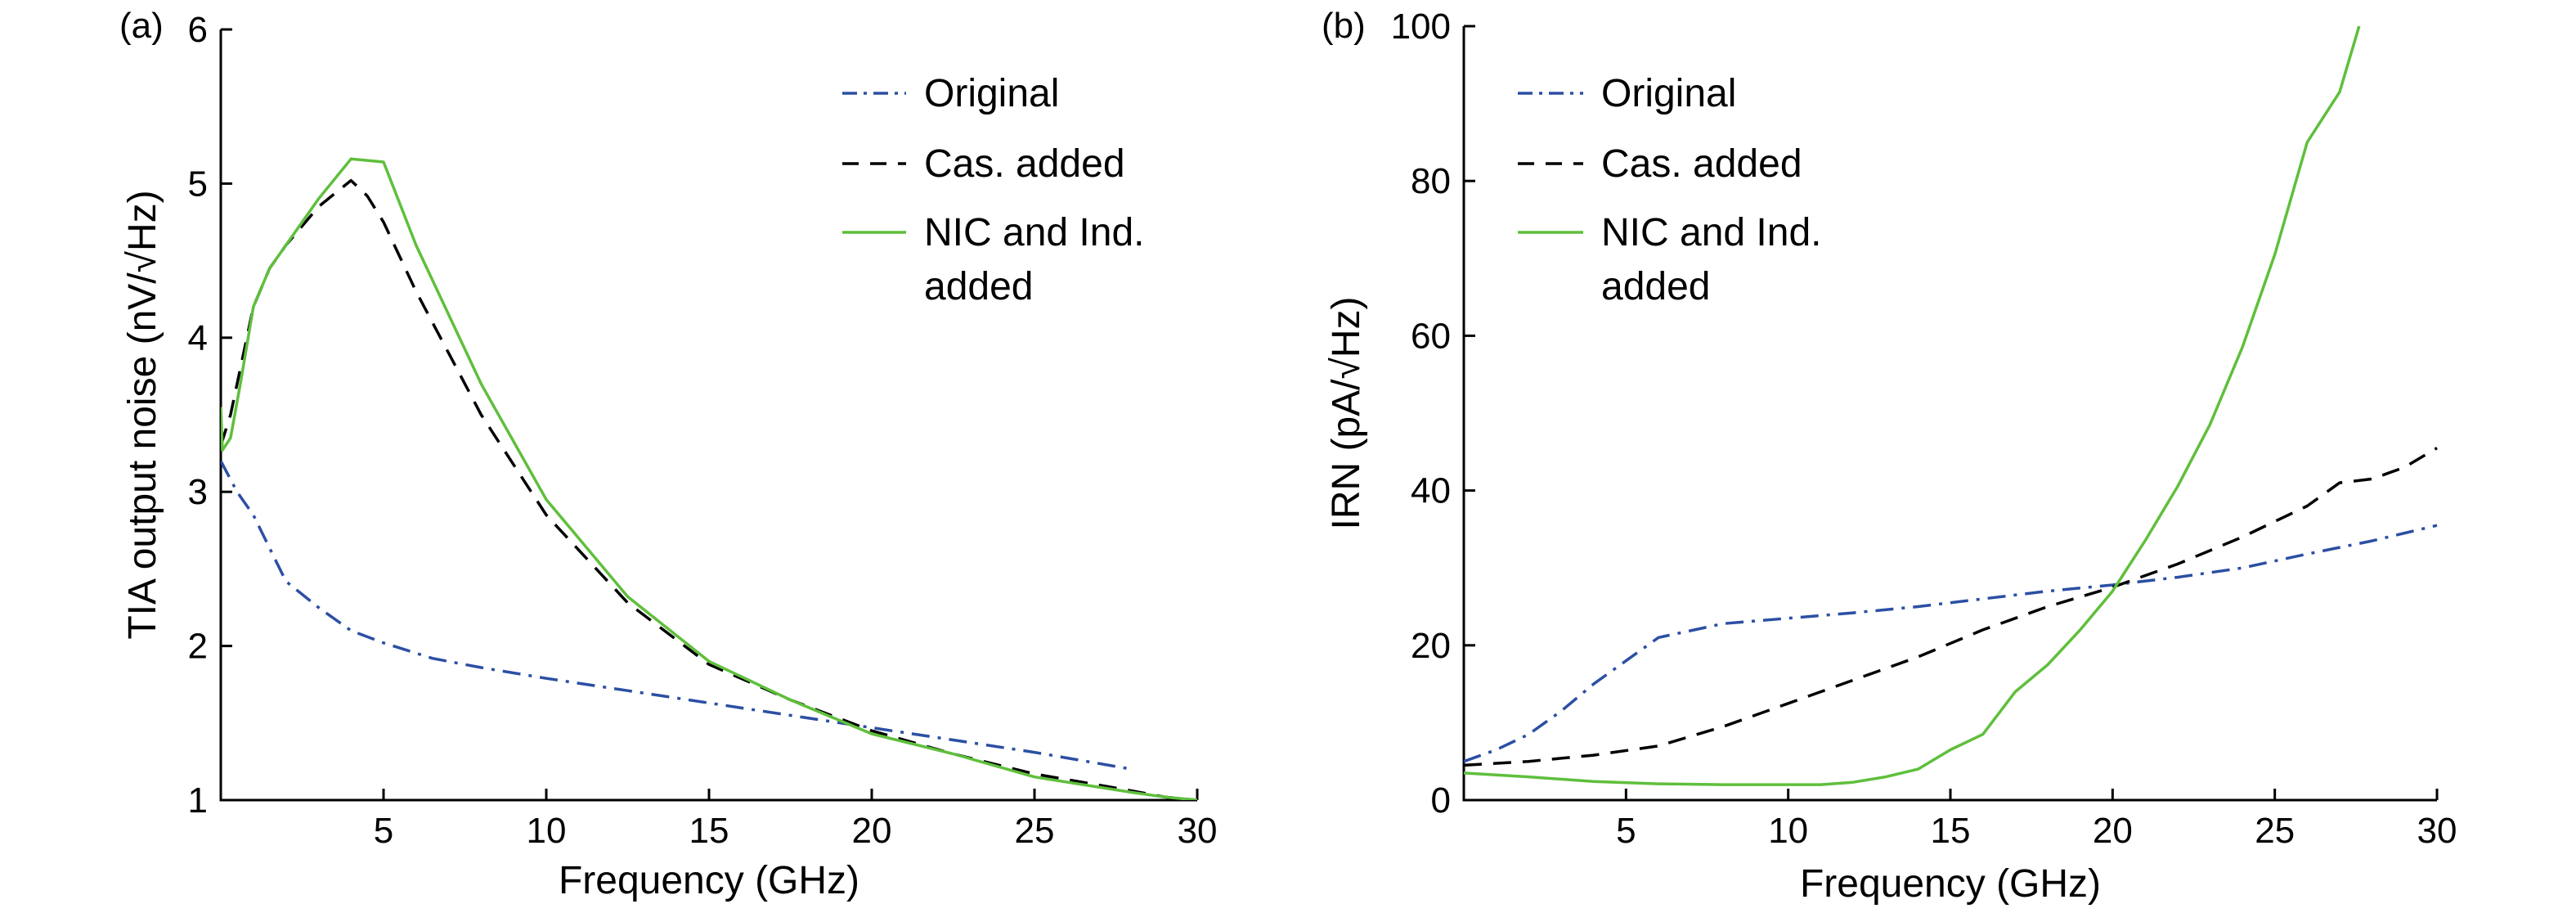 This screenshot has width=2576, height=913. I want to click on panel-b-x-axis-label: Frequency (GHz), so click(1950, 884).